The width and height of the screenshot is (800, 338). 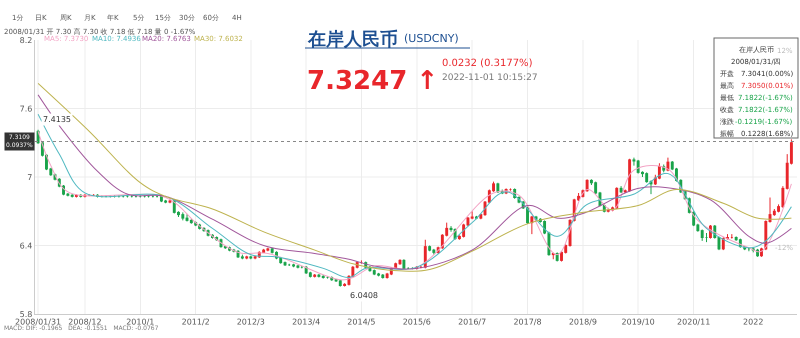 What do you see at coordinates (472, 322) in the screenshot?
I see `x-tick-label: 2016/7` at bounding box center [472, 322].